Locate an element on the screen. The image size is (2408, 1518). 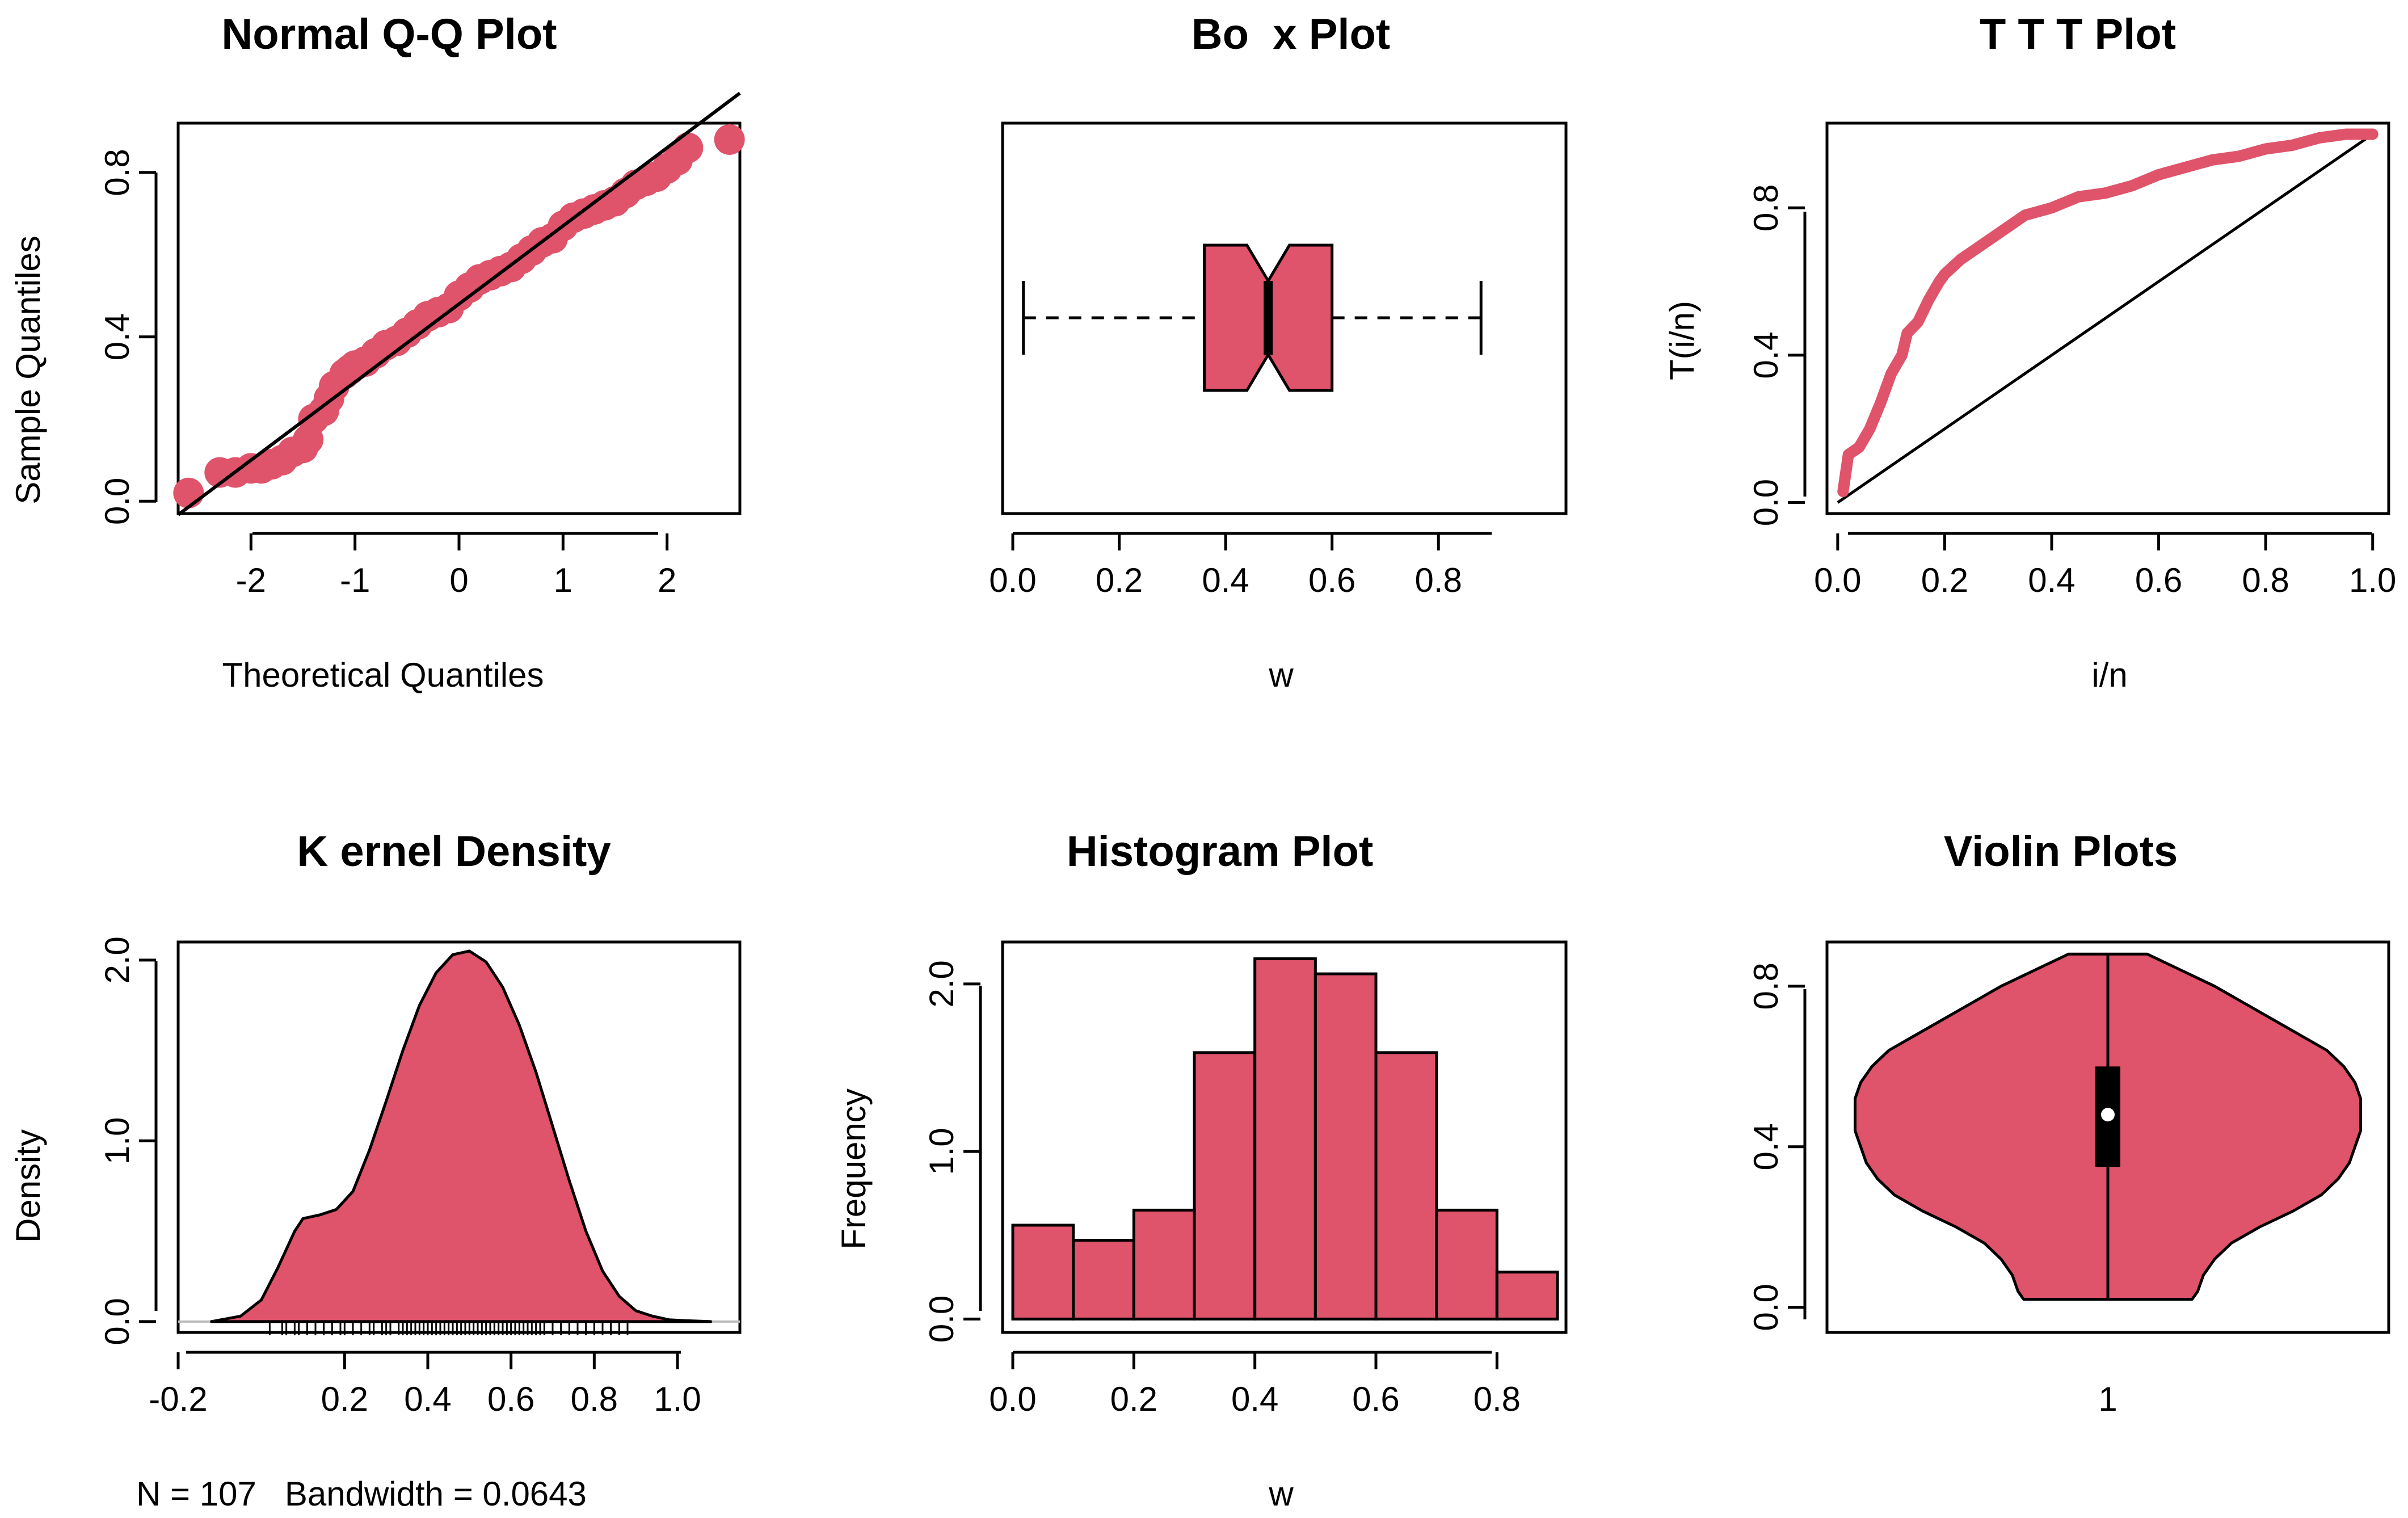
kde-x-tick-label: 0.2 is located at coordinates (344, 1399).